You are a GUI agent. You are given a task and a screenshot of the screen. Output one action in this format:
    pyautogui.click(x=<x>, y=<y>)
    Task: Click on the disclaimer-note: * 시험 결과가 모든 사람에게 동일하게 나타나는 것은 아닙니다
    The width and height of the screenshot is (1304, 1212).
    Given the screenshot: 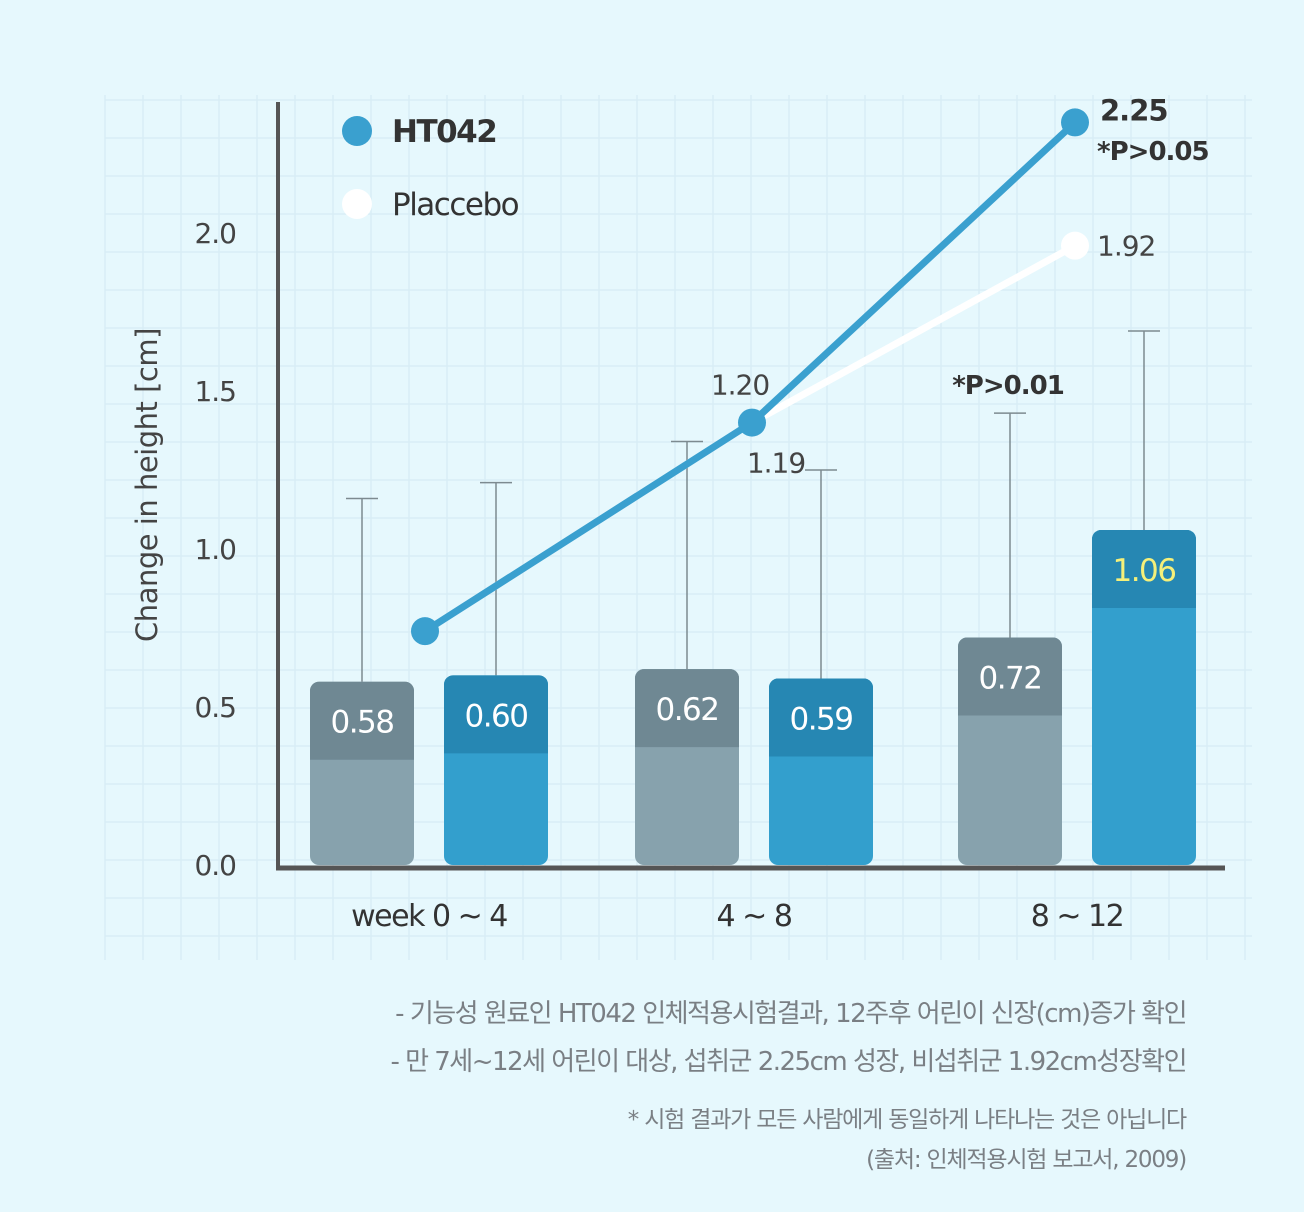 What is the action you would take?
    pyautogui.click(x=907, y=1120)
    